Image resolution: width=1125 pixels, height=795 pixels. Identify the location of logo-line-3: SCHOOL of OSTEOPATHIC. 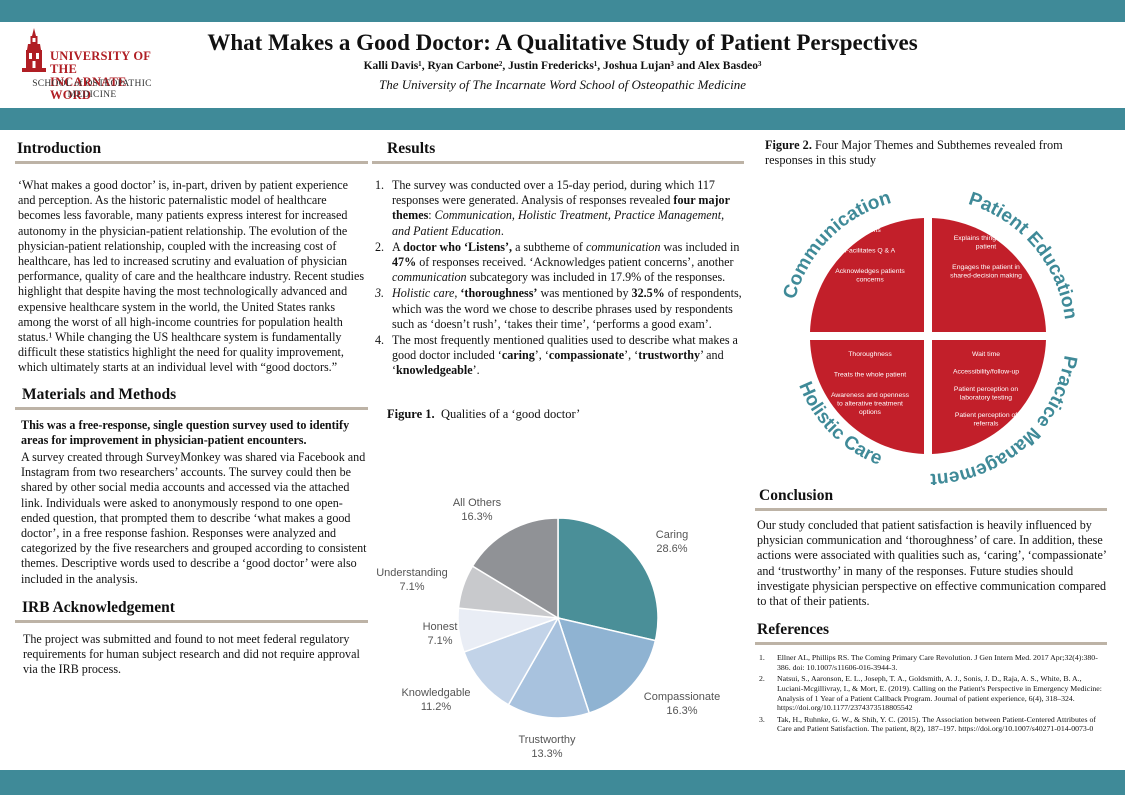
(92, 84).